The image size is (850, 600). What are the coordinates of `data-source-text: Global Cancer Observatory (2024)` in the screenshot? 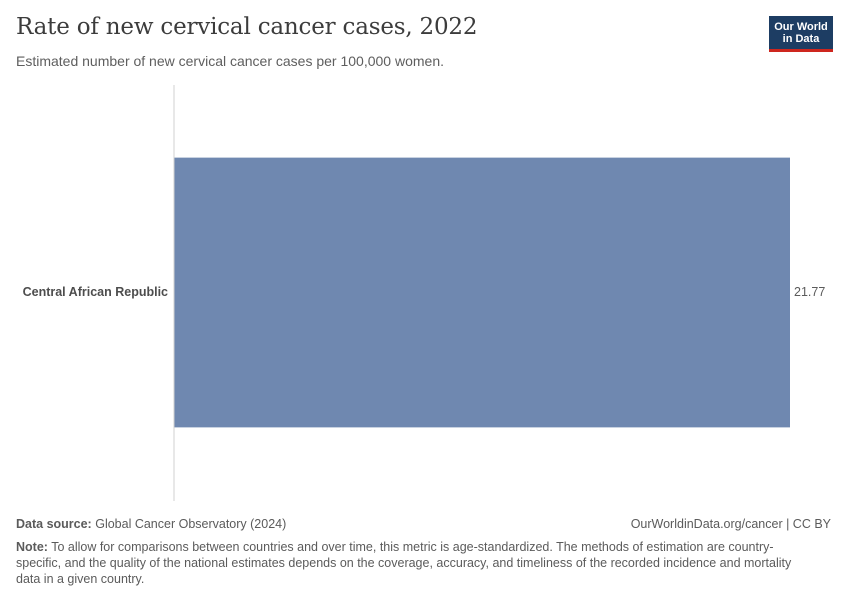 It's located at (191, 524).